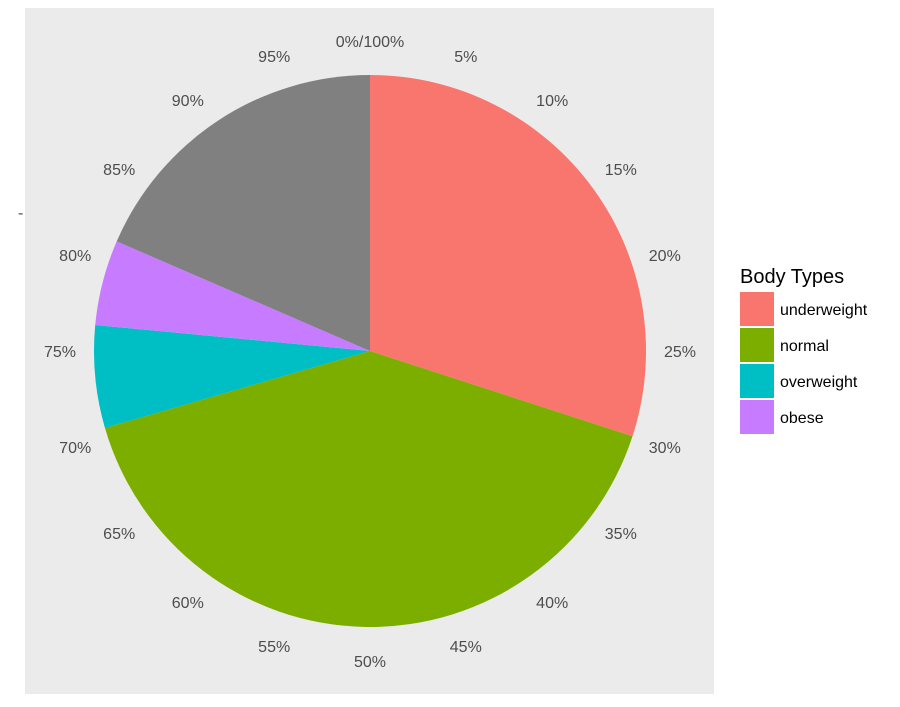 This screenshot has height=707, width=900. Describe the element at coordinates (552, 603) in the screenshot. I see `theta-tick-label: 40%` at that location.